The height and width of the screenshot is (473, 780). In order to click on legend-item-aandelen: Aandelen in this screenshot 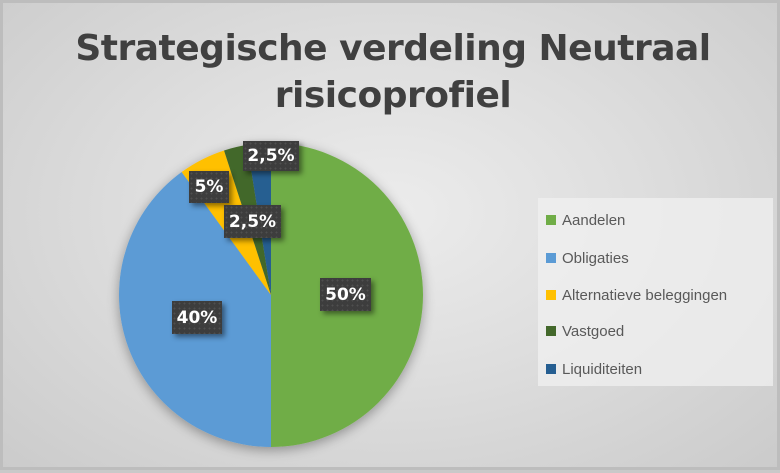, I will do `click(585, 220)`.